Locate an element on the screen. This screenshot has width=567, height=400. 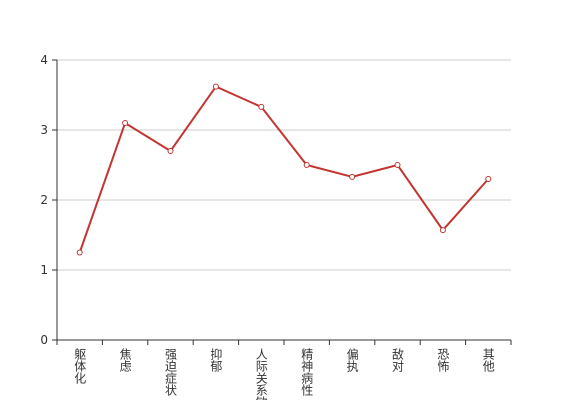
x-tick-label: 人际关系敏感 is located at coordinates (261, 374).